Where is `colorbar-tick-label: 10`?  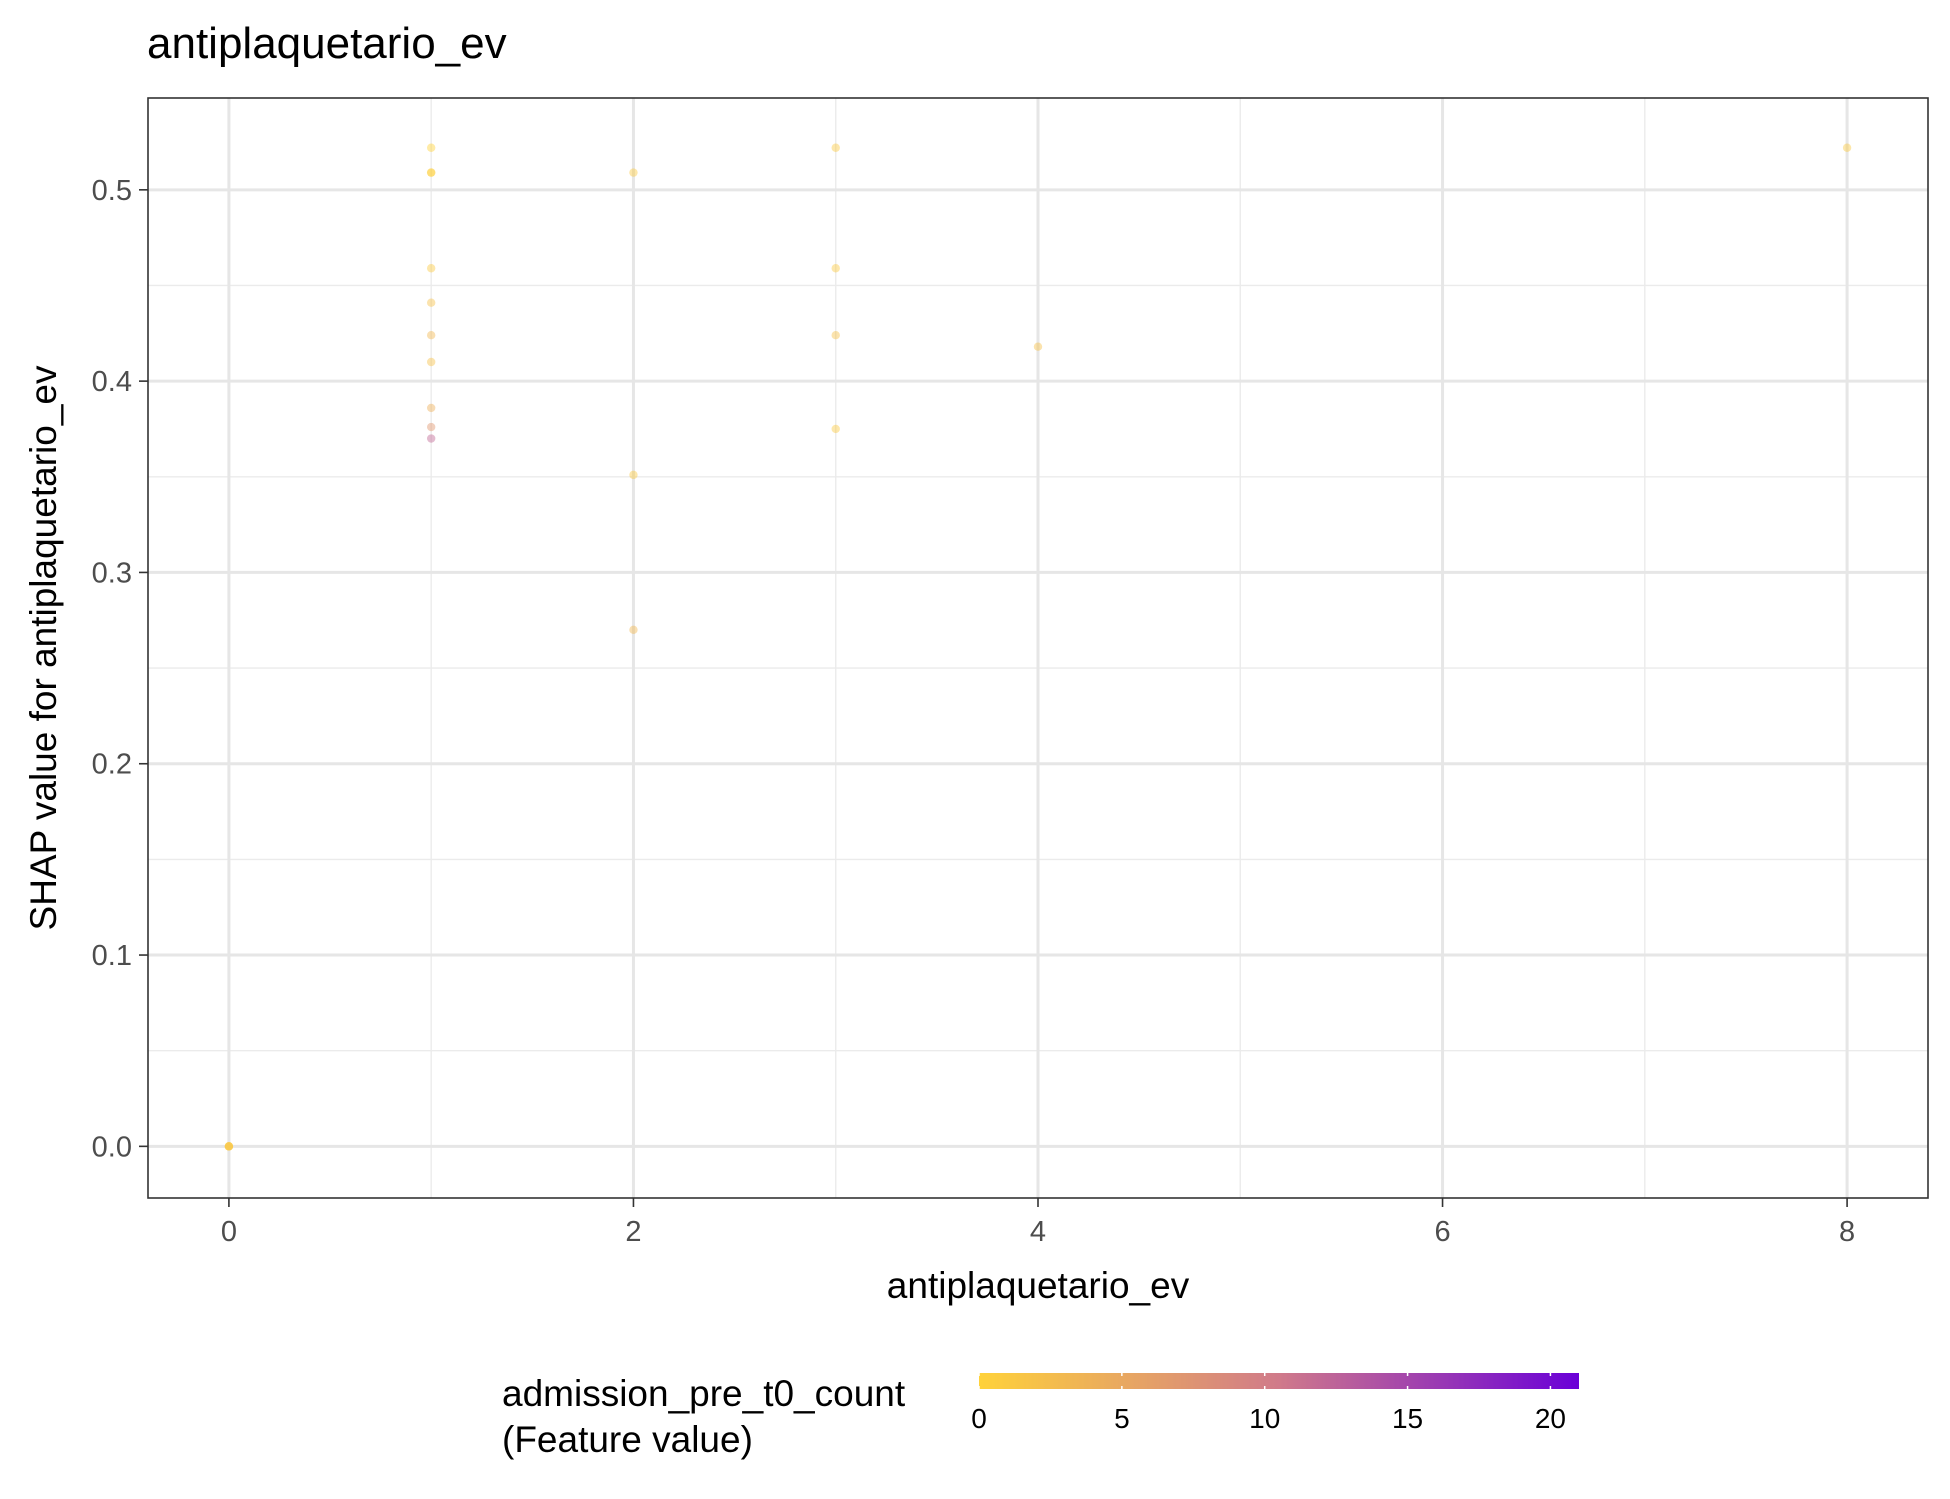 colorbar-tick-label: 10 is located at coordinates (1264, 1418).